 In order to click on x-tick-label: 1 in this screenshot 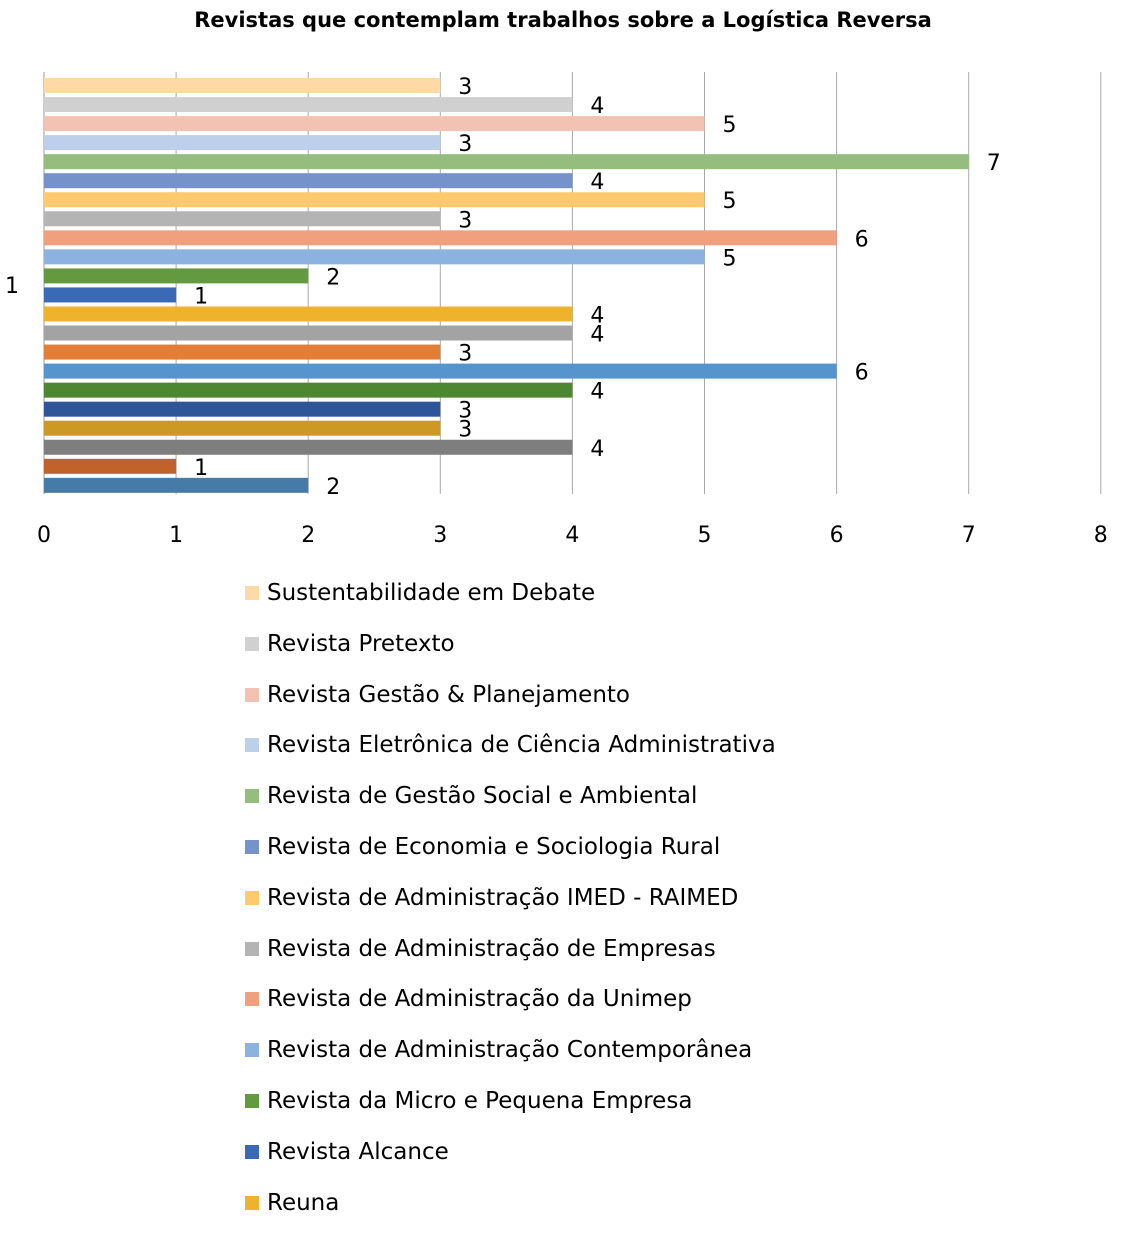, I will do `click(176, 535)`.